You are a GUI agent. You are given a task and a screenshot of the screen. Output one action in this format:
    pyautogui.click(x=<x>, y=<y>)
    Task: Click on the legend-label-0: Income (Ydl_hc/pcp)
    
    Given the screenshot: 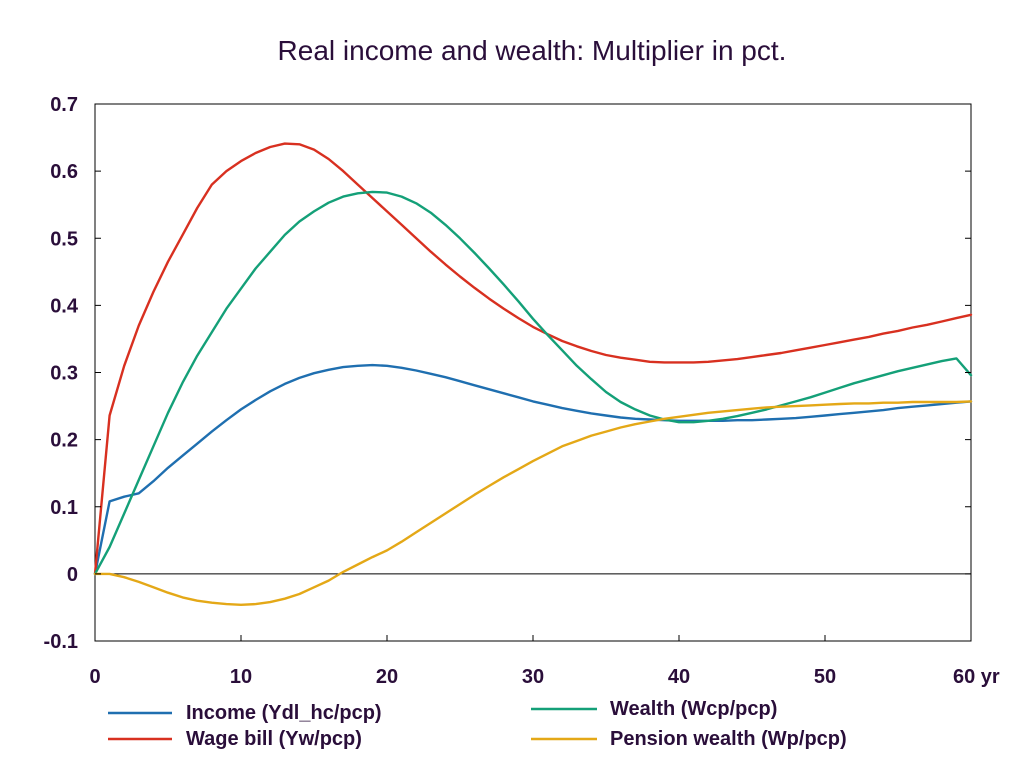 What is the action you would take?
    pyautogui.click(x=284, y=713)
    